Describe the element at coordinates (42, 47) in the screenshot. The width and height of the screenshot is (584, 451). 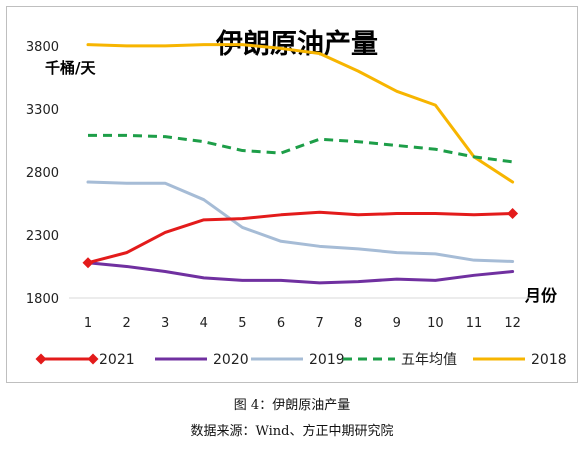
I see `y-tick-label: 3800` at that location.